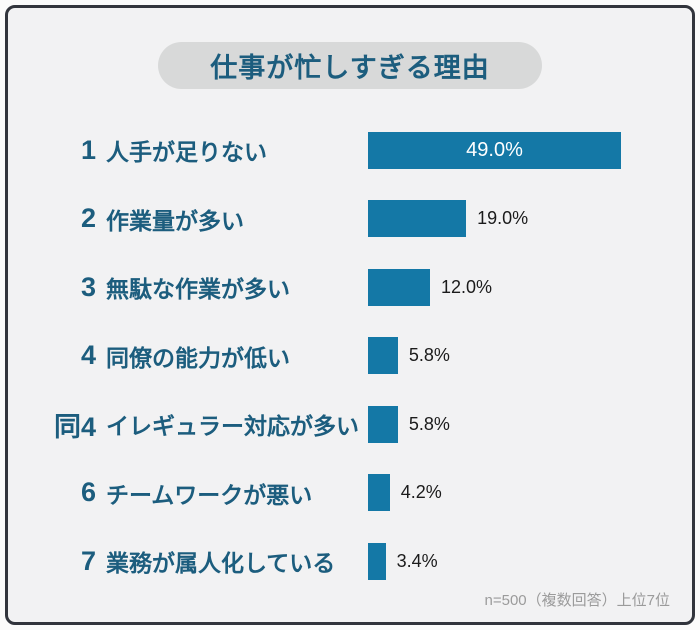 The image size is (700, 630). I want to click on chart-row: 7 業務が属人化している 3.4%, so click(366, 561).